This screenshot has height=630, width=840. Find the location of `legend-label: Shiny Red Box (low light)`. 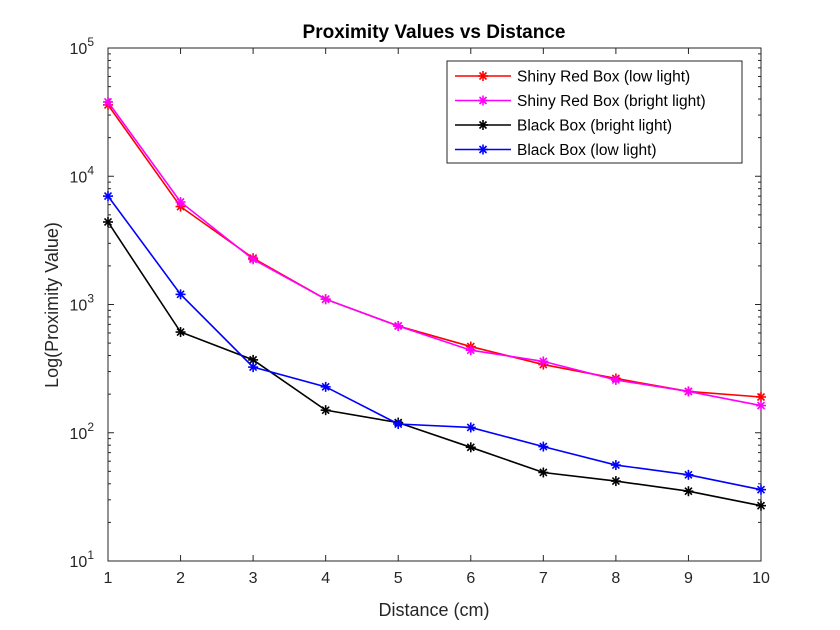

legend-label: Shiny Red Box (low light) is located at coordinates (603, 77).